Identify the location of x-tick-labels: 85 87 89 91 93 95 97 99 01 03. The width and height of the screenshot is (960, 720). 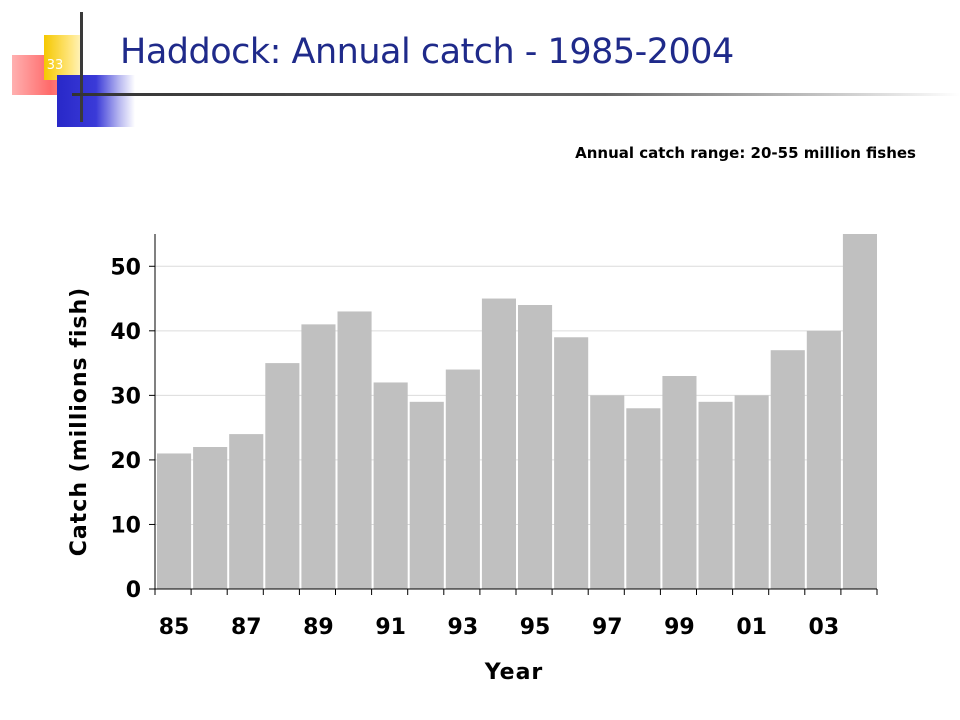
(516, 614).